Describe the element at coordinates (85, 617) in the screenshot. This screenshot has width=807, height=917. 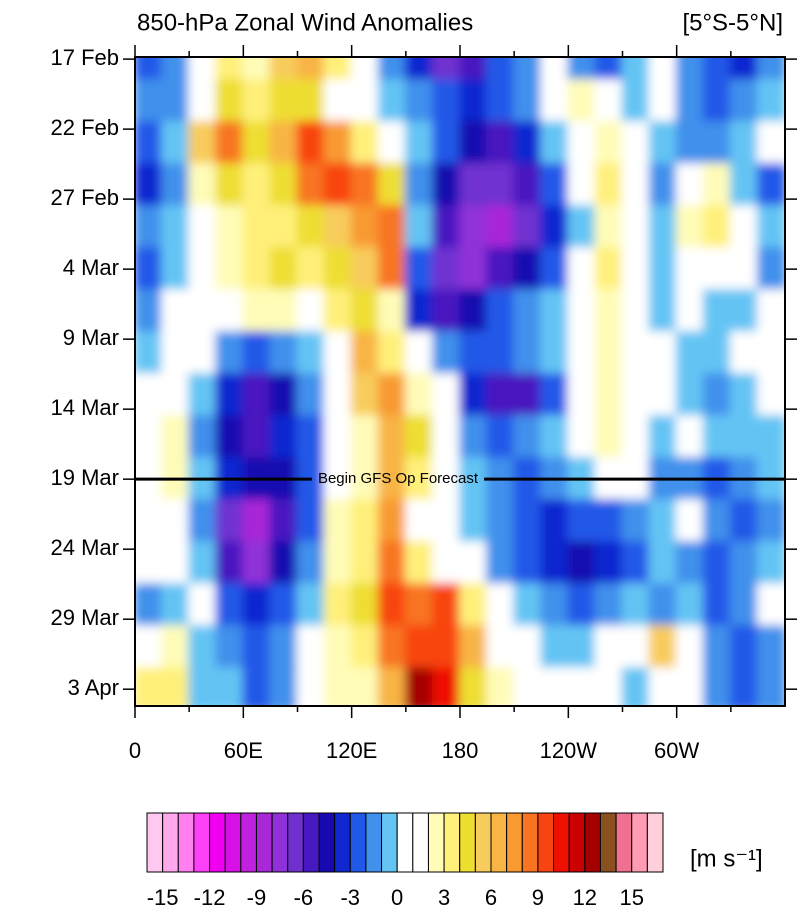
I see `y-tick-label: 29 Mar` at that location.